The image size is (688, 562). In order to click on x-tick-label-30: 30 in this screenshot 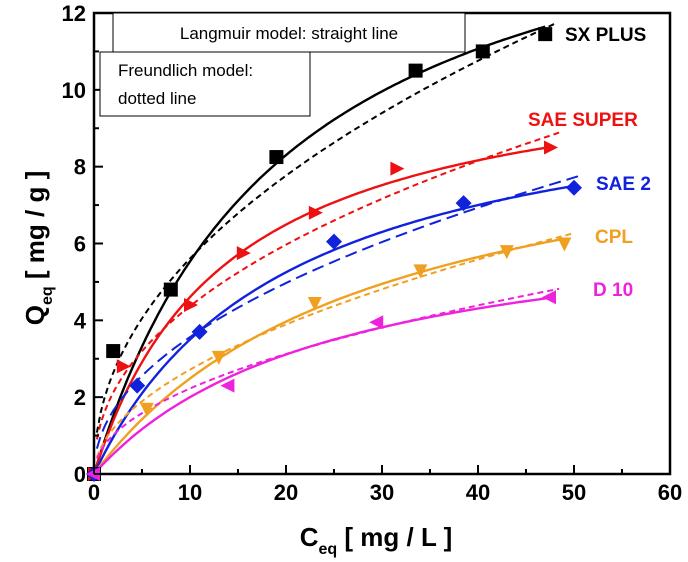, I will do `click(382, 492)`.